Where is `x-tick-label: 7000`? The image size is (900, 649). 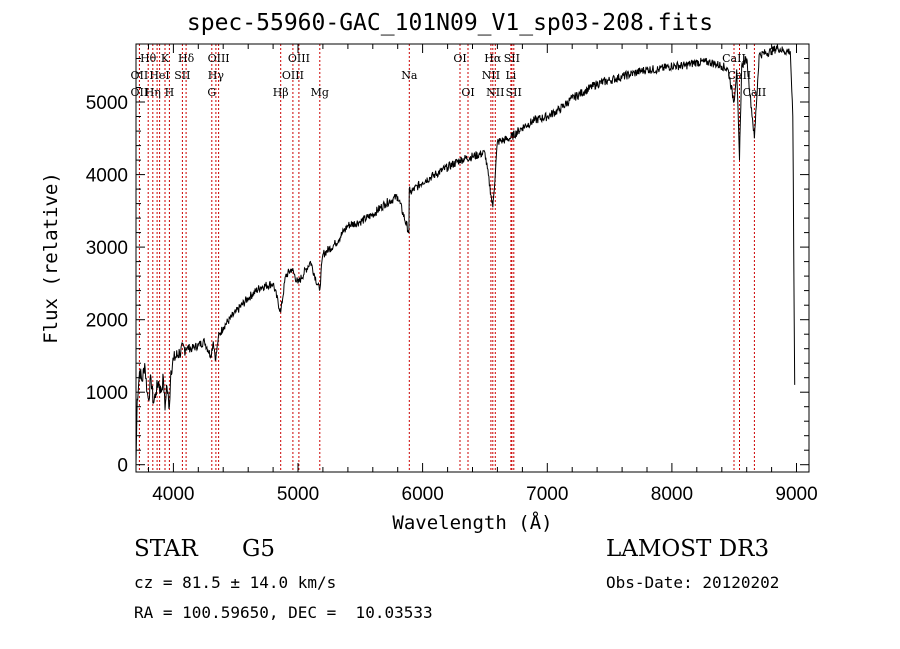 x-tick-label: 7000 is located at coordinates (547, 494).